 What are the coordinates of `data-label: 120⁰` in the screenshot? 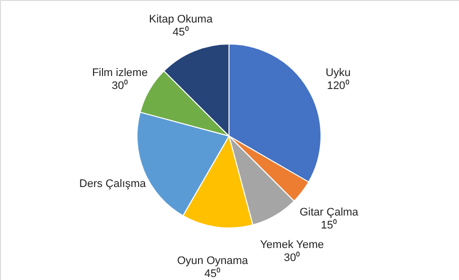 It's located at (338, 85).